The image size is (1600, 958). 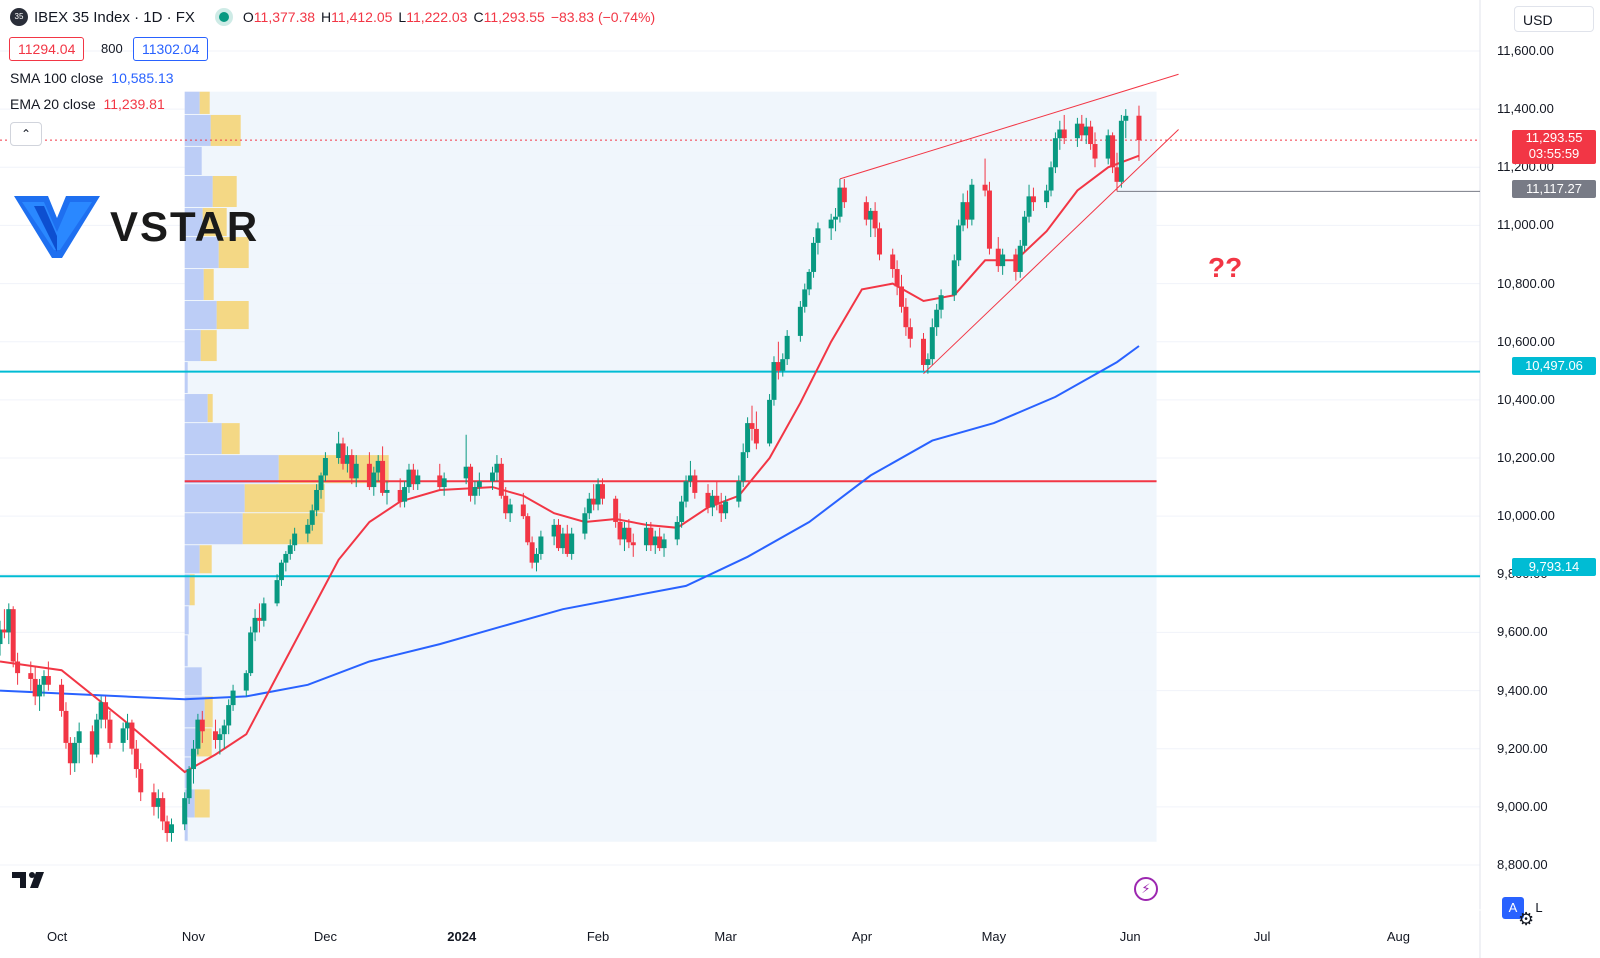 What do you see at coordinates (92, 78) in the screenshot?
I see `sma-legend: SMA 100 close 10,585.13` at bounding box center [92, 78].